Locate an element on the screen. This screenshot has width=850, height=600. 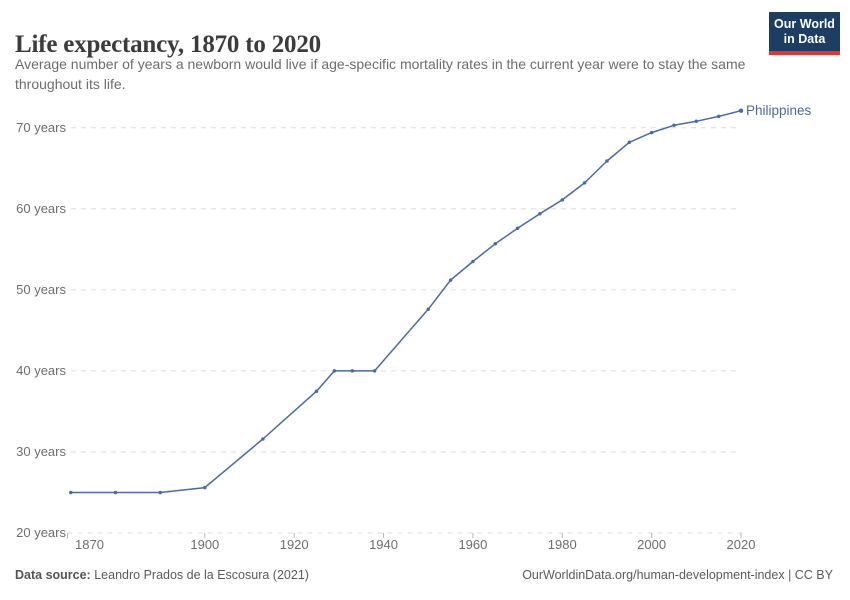
owid-logo: Our World in Data is located at coordinates (804, 33).